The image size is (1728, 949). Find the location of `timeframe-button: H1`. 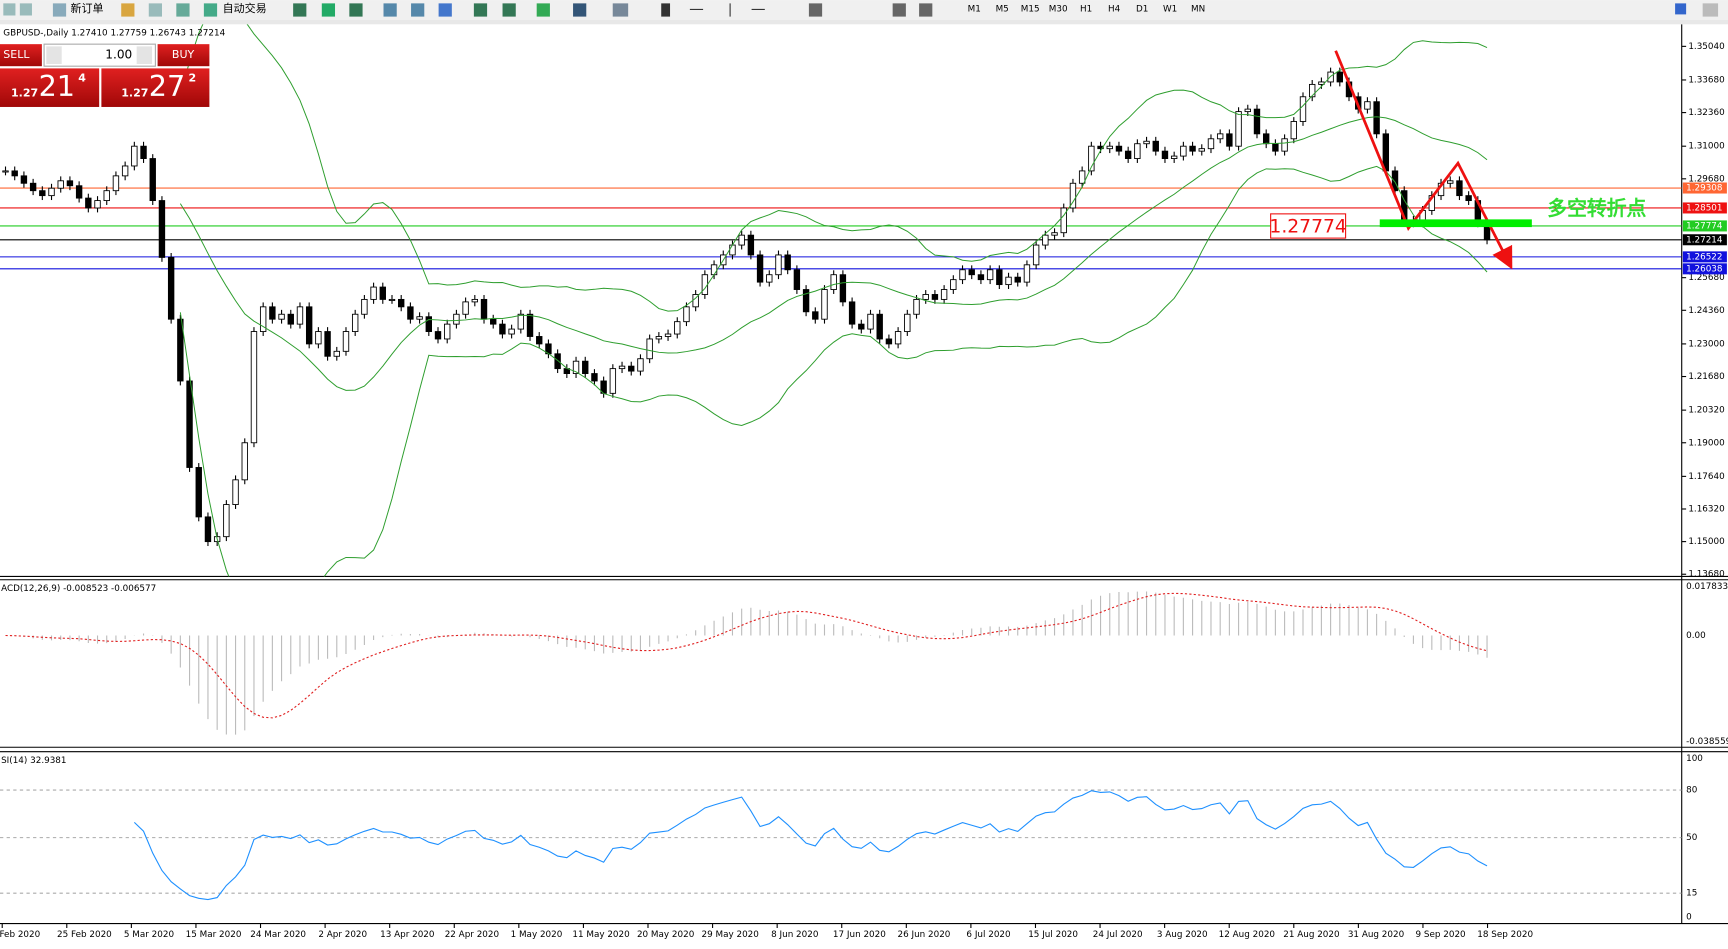

timeframe-button: H1 is located at coordinates (1086, 9).